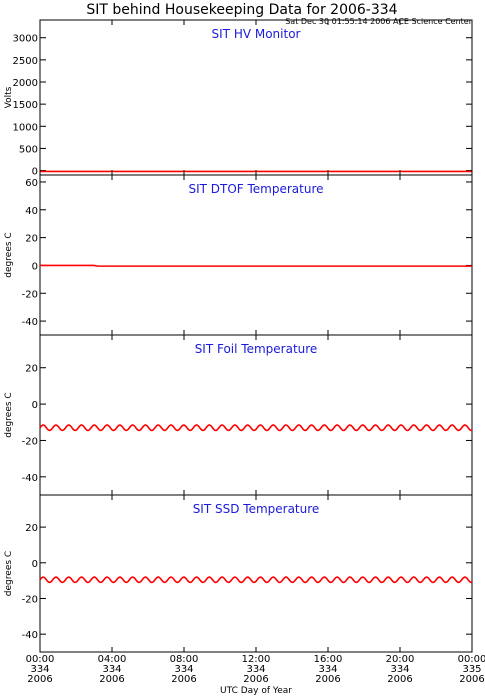 Image resolution: width=485 pixels, height=699 pixels. What do you see at coordinates (25, 127) in the screenshot?
I see `y-tick-label: 1000` at bounding box center [25, 127].